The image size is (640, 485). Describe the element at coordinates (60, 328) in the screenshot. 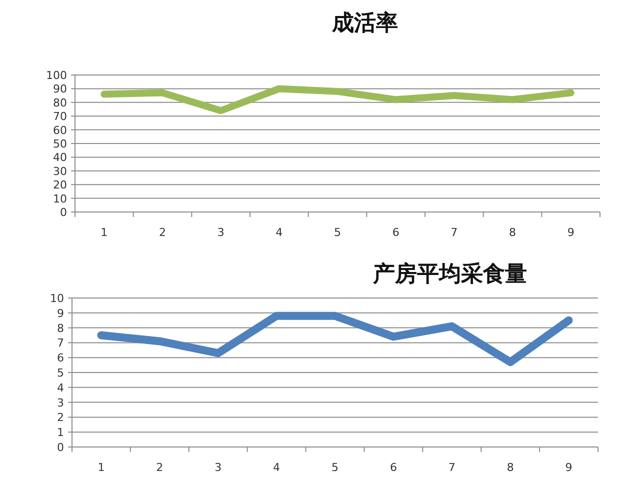

I see `y-tick-label: 8` at that location.